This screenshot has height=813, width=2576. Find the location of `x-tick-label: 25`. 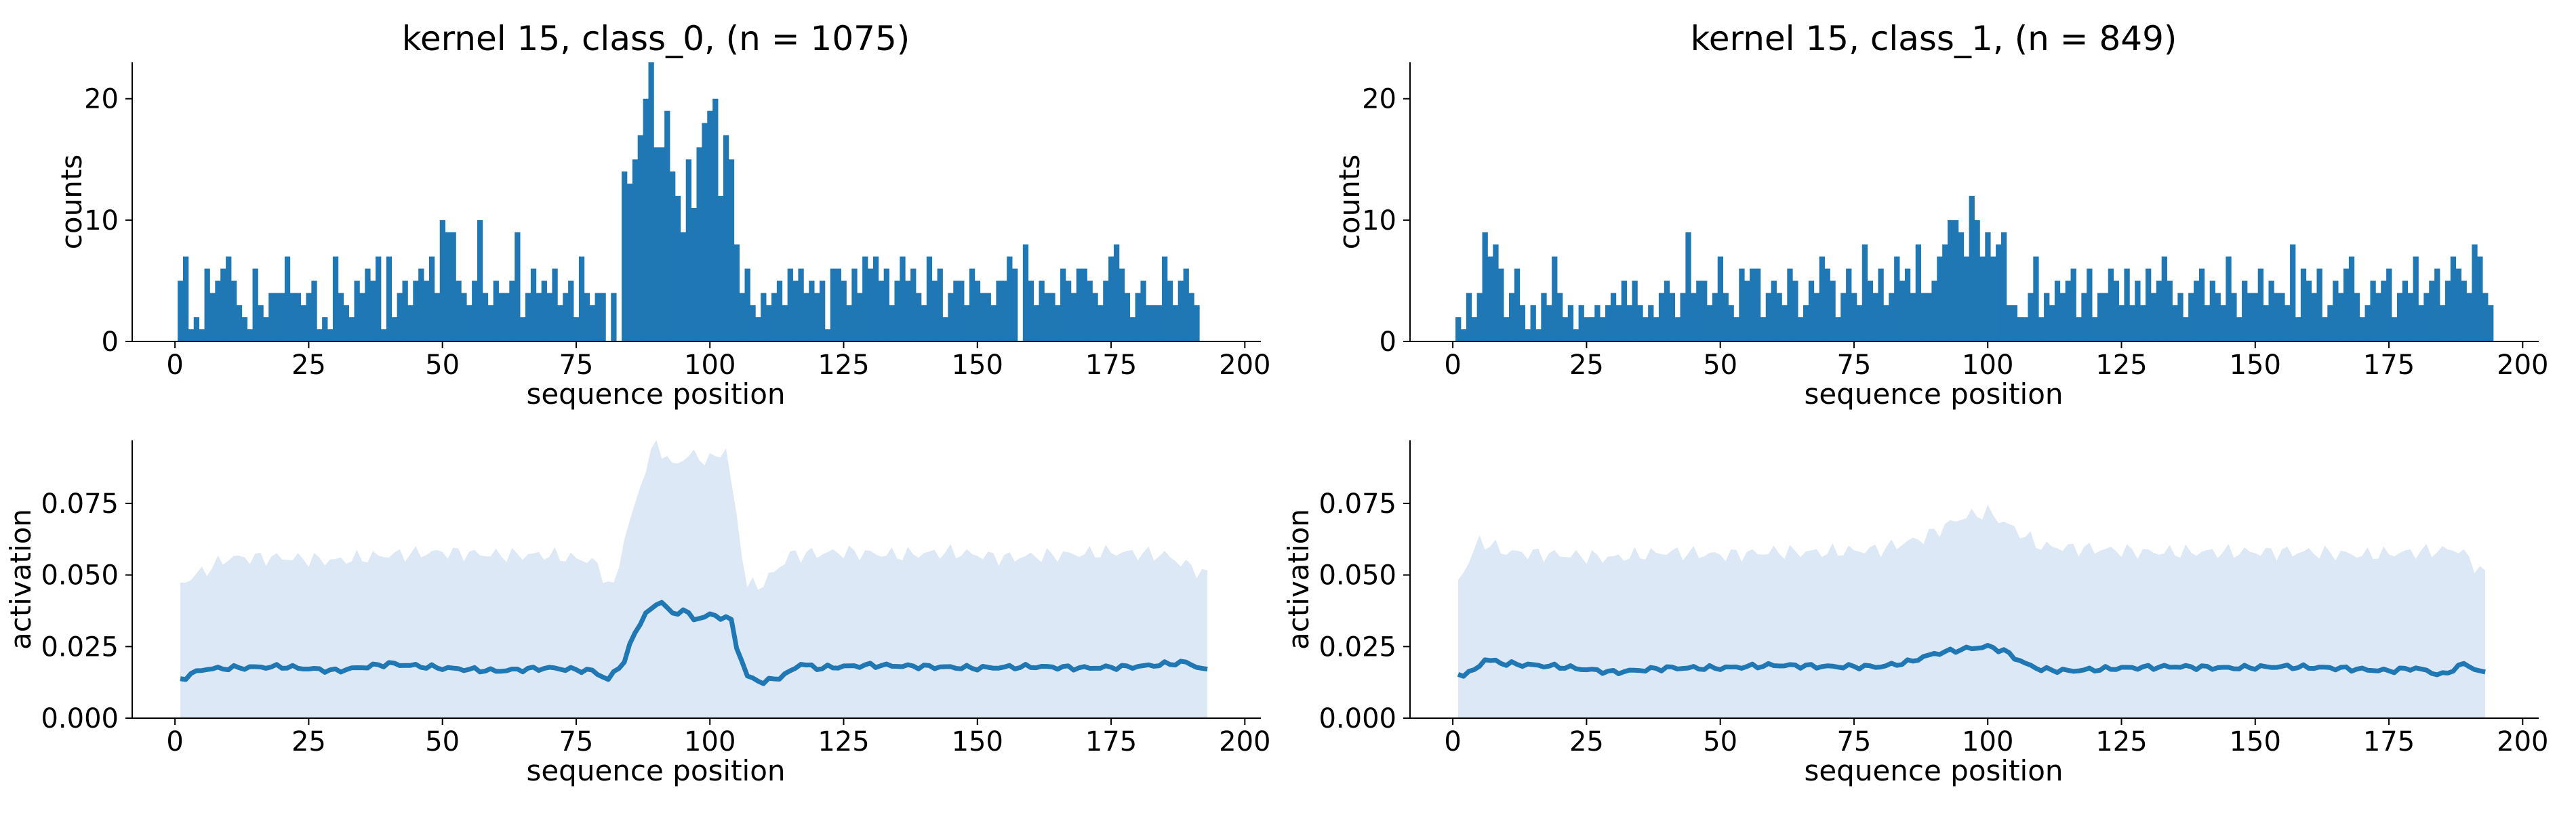

x-tick-label: 25 is located at coordinates (1586, 365).